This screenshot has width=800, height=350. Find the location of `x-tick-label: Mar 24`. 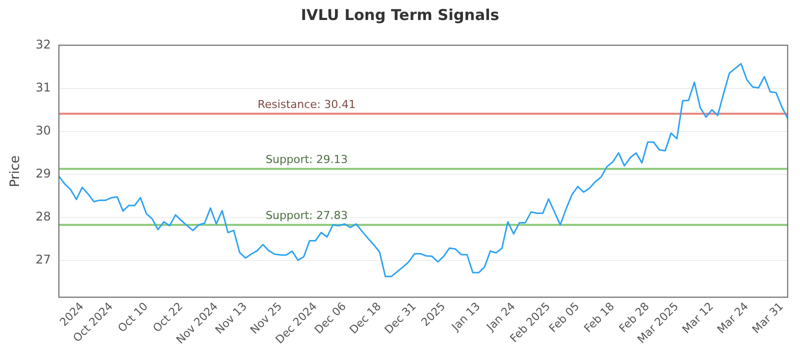

x-tick-label: Mar 24 is located at coordinates (732, 318).